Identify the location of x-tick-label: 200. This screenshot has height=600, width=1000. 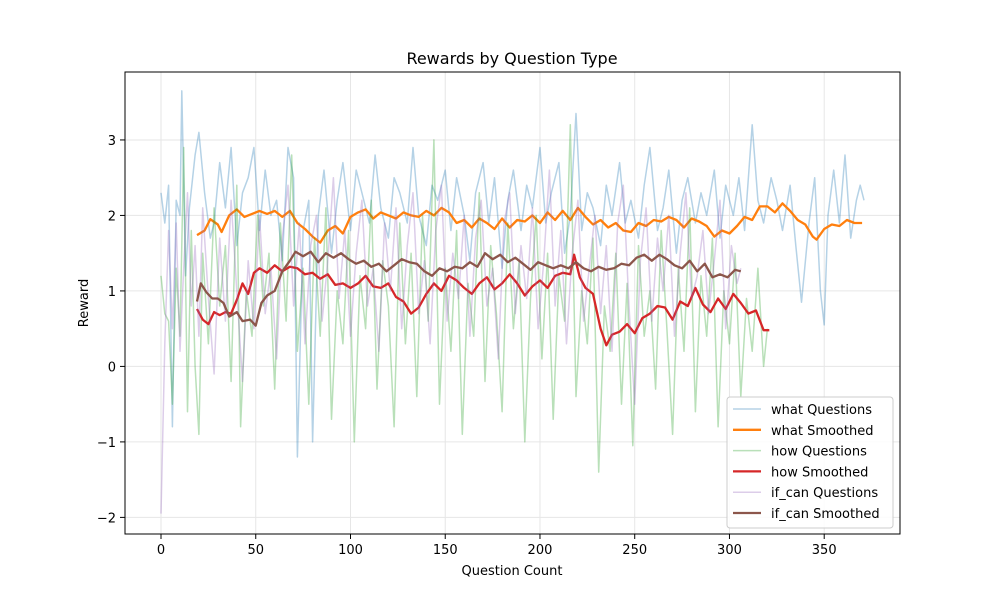
(540, 550).